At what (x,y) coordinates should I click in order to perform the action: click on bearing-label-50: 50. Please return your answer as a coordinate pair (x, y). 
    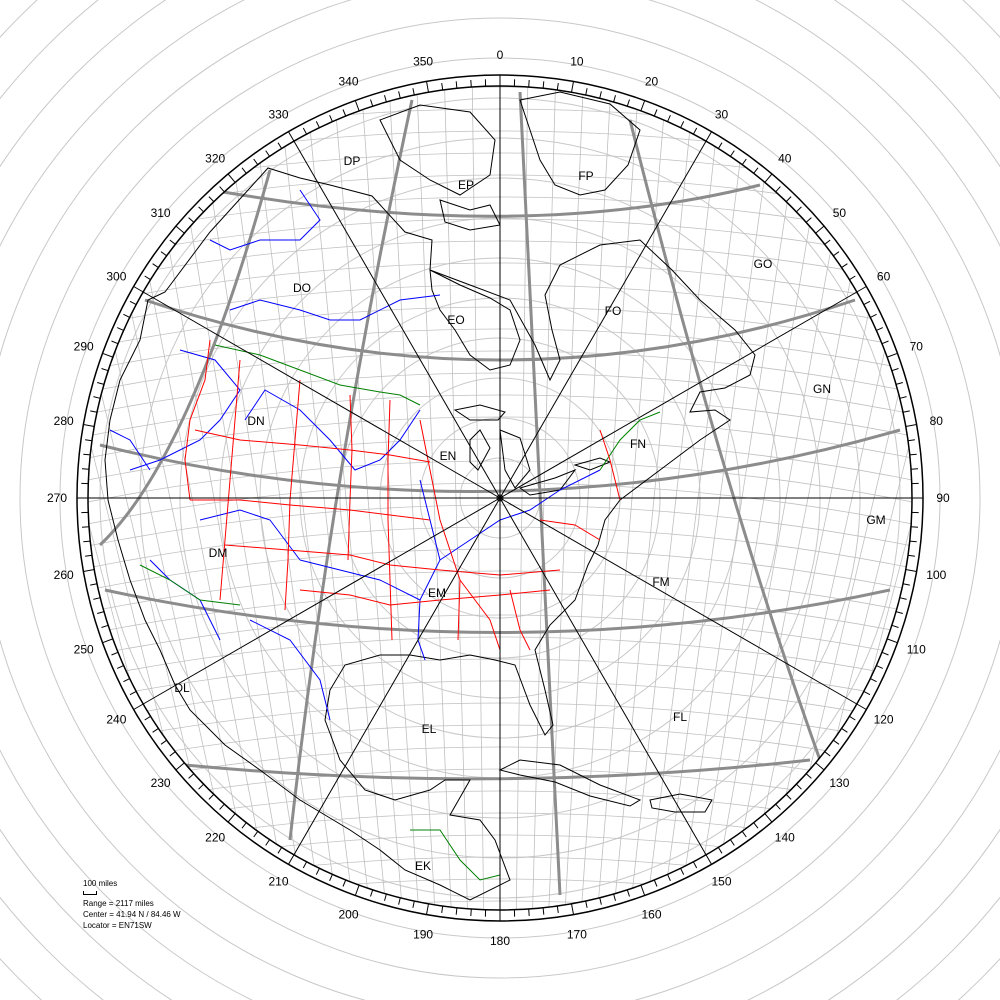
    Looking at the image, I should click on (840, 213).